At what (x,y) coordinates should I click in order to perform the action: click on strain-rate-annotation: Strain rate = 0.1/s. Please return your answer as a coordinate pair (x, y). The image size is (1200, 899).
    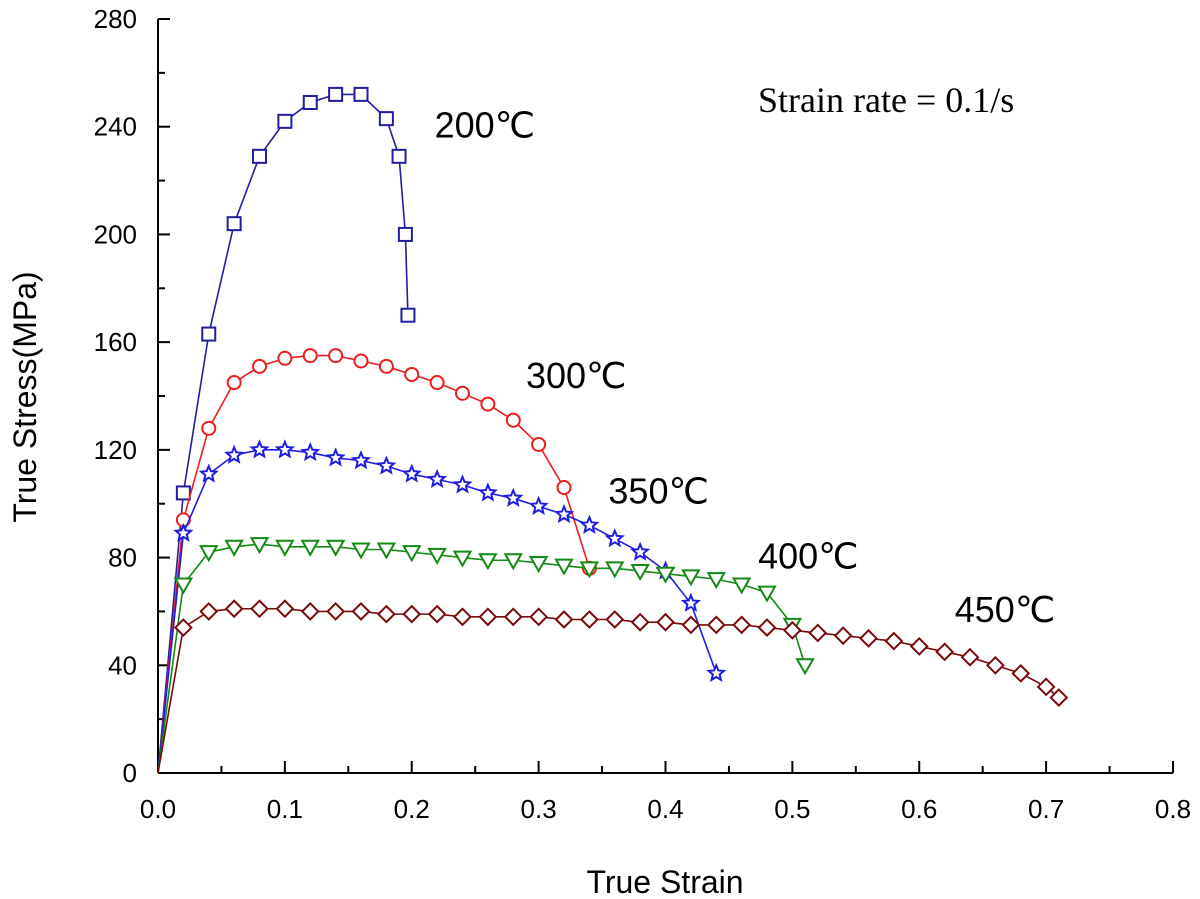
    Looking at the image, I should click on (886, 100).